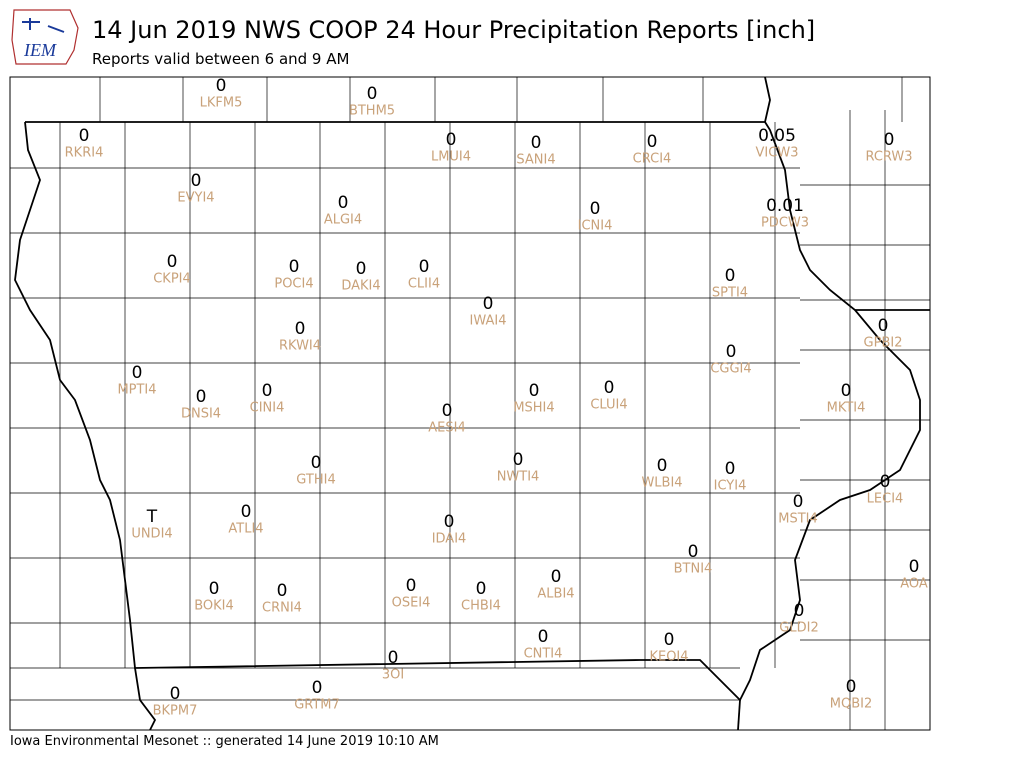  Describe the element at coordinates (372, 111) in the screenshot. I see `station-label: BTHM5` at that location.